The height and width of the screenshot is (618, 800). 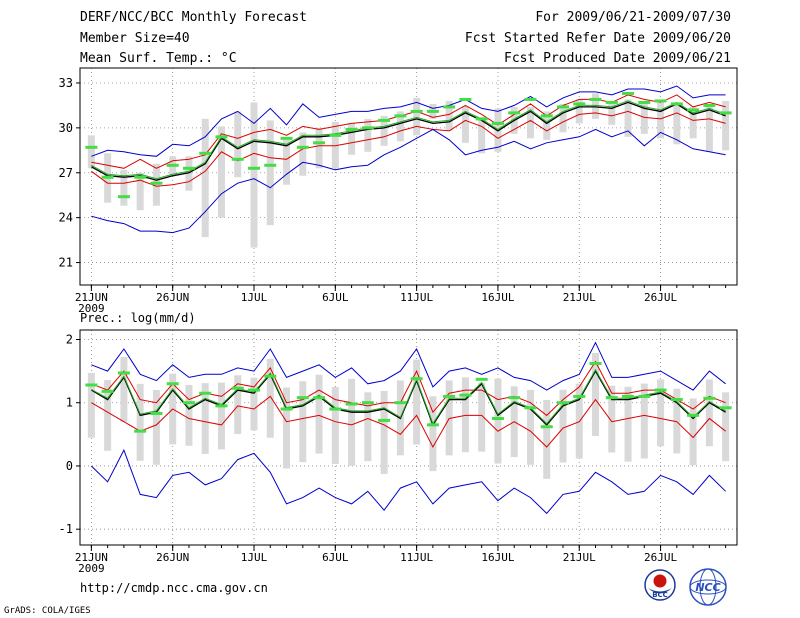 I want to click on temp-series-lower, so click(x=408, y=148).